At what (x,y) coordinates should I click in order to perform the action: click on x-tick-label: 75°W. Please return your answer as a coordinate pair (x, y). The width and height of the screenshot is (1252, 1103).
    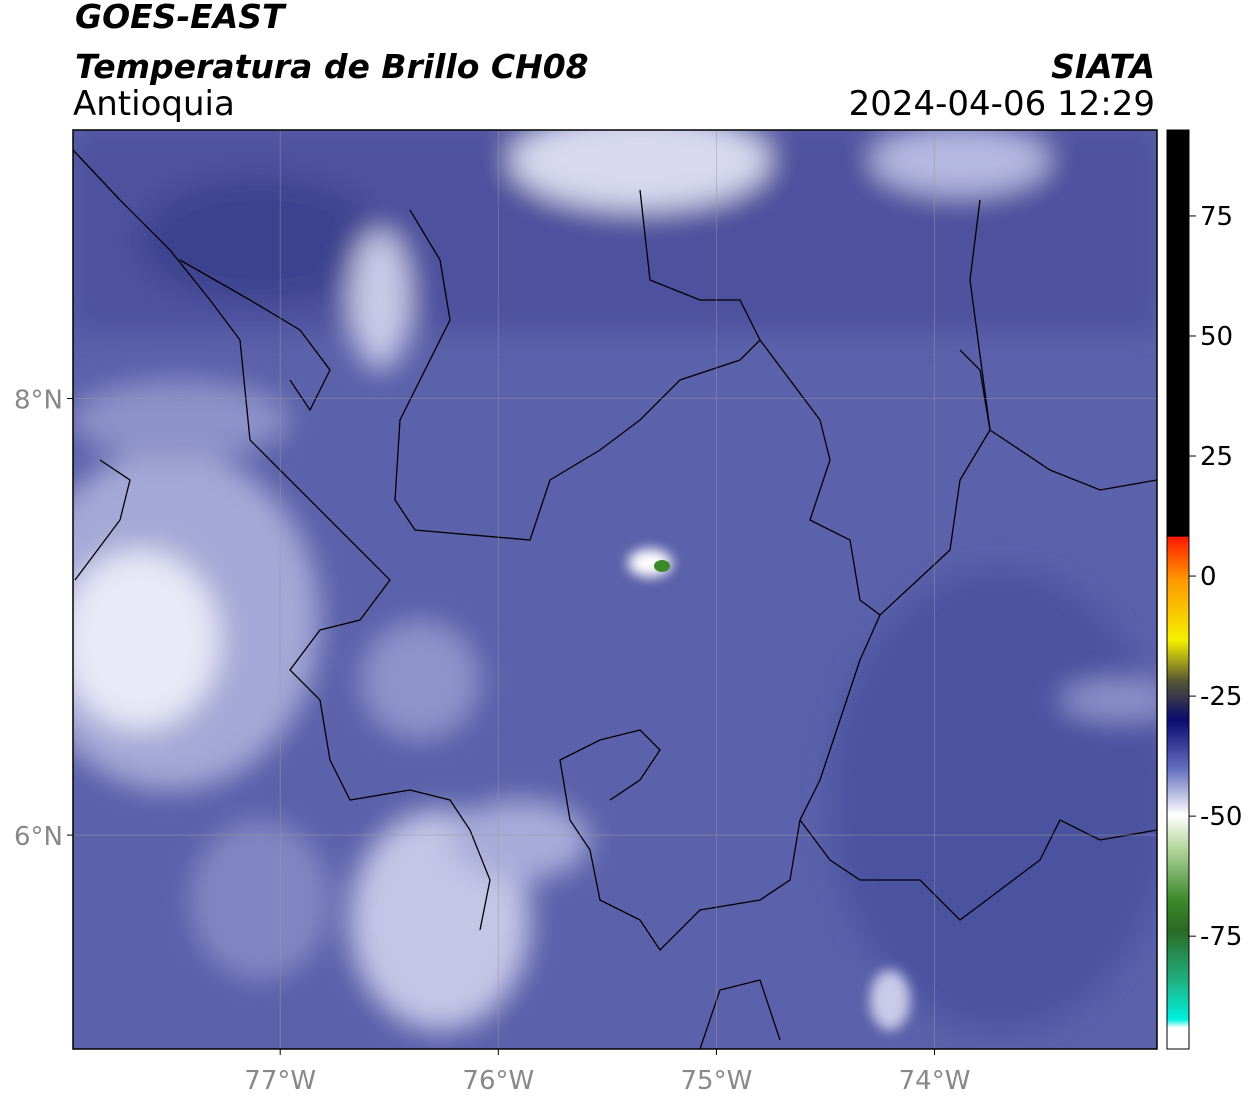
    Looking at the image, I should click on (717, 1081).